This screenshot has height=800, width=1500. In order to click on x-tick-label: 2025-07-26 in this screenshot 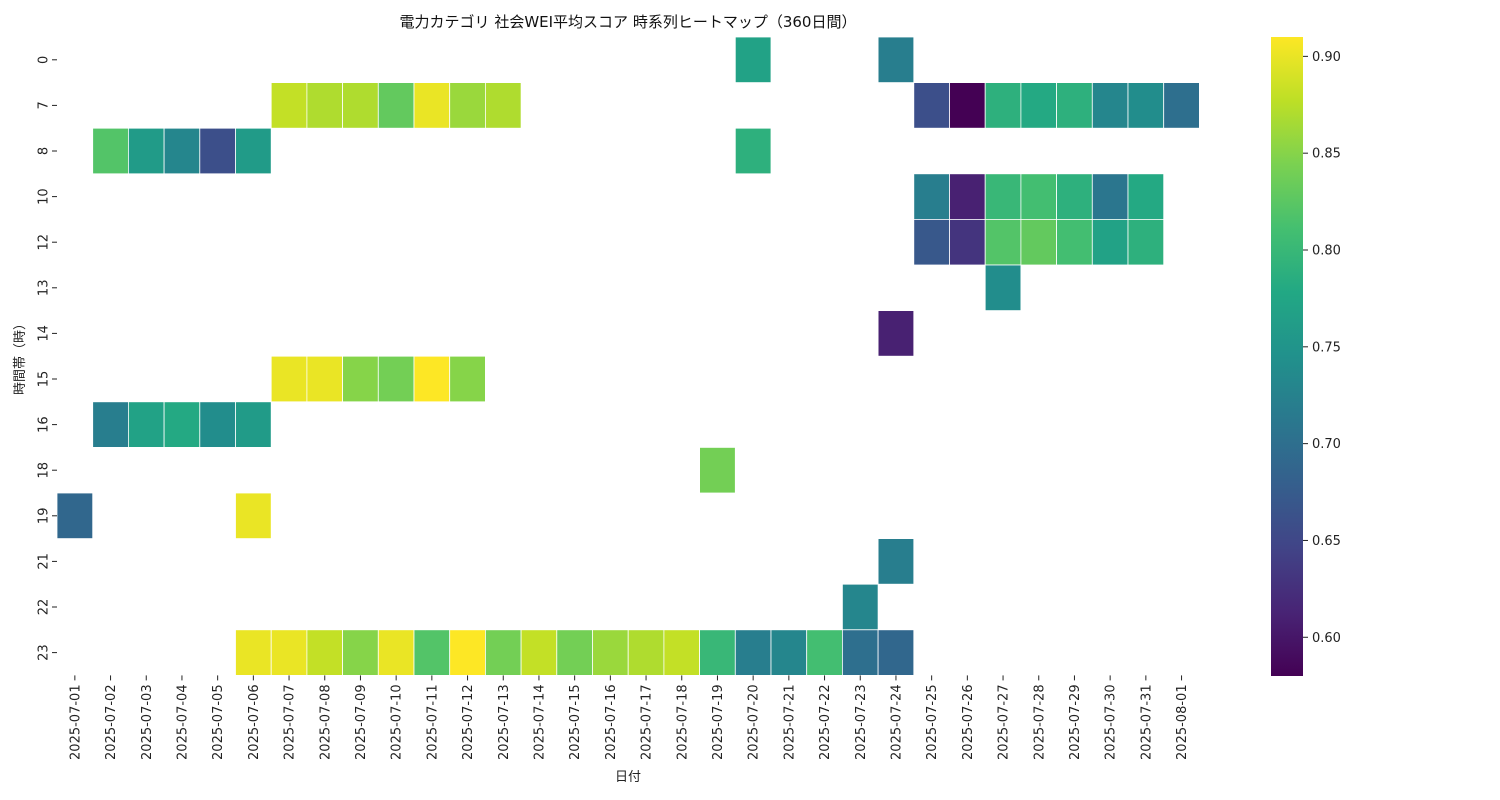, I will do `click(968, 722)`.